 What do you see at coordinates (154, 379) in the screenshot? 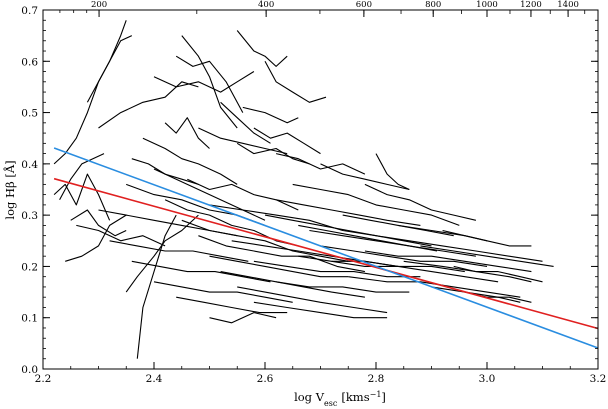
I see `x-tick-label: 2.4` at bounding box center [154, 379].